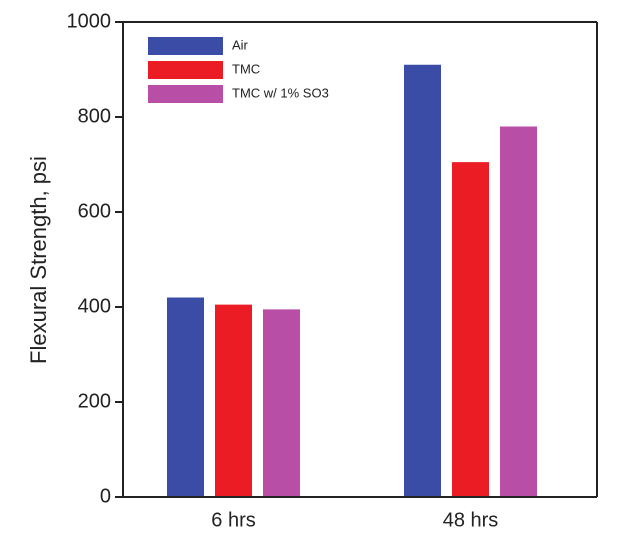  What do you see at coordinates (233, 520) in the screenshot?
I see `x-tick-label: 6 hrs` at bounding box center [233, 520].